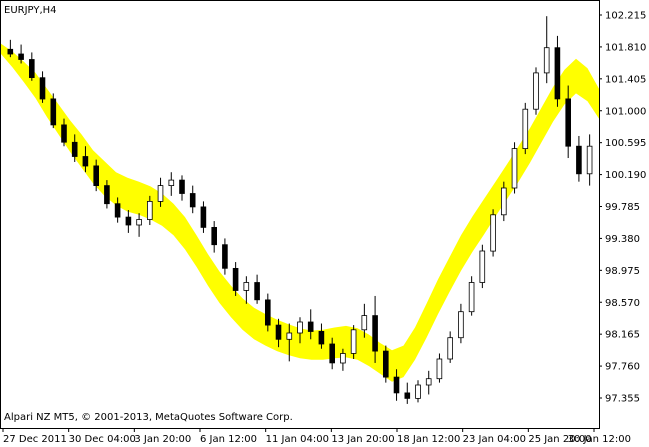  What do you see at coordinates (35, 439) in the screenshot?
I see `time-tick-label: 27 Dec 2011` at bounding box center [35, 439].